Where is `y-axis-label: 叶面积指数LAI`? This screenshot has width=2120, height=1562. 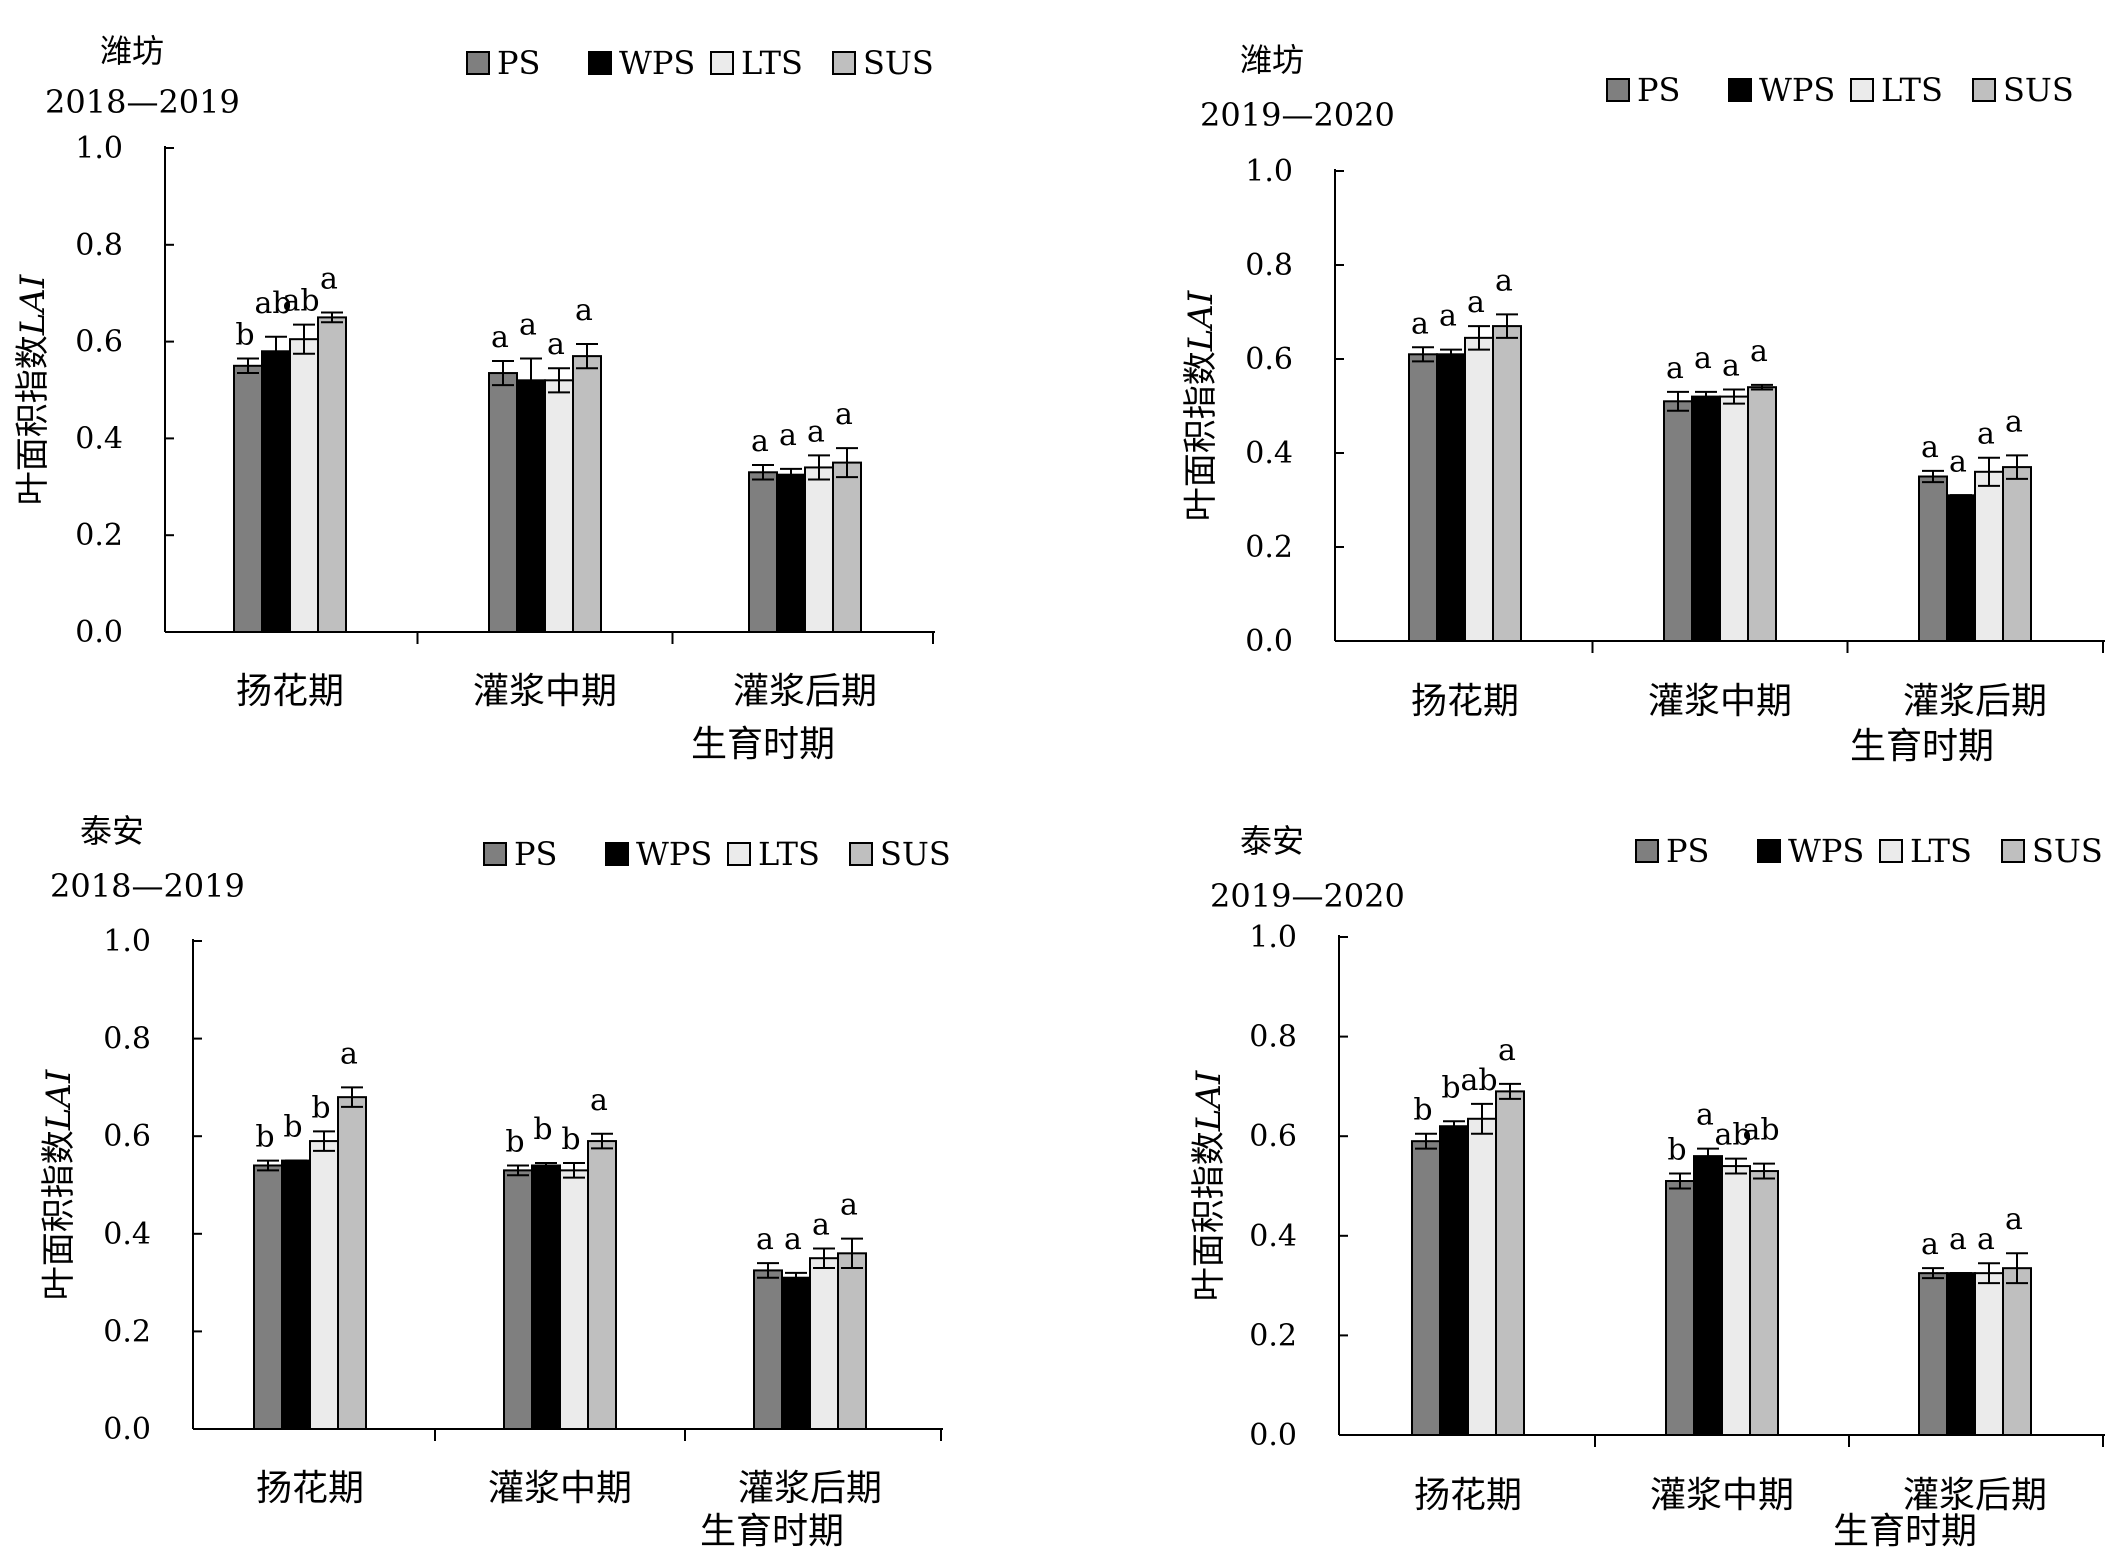
y-axis-label: 叶面积指数LAI is located at coordinates (1201, 405).